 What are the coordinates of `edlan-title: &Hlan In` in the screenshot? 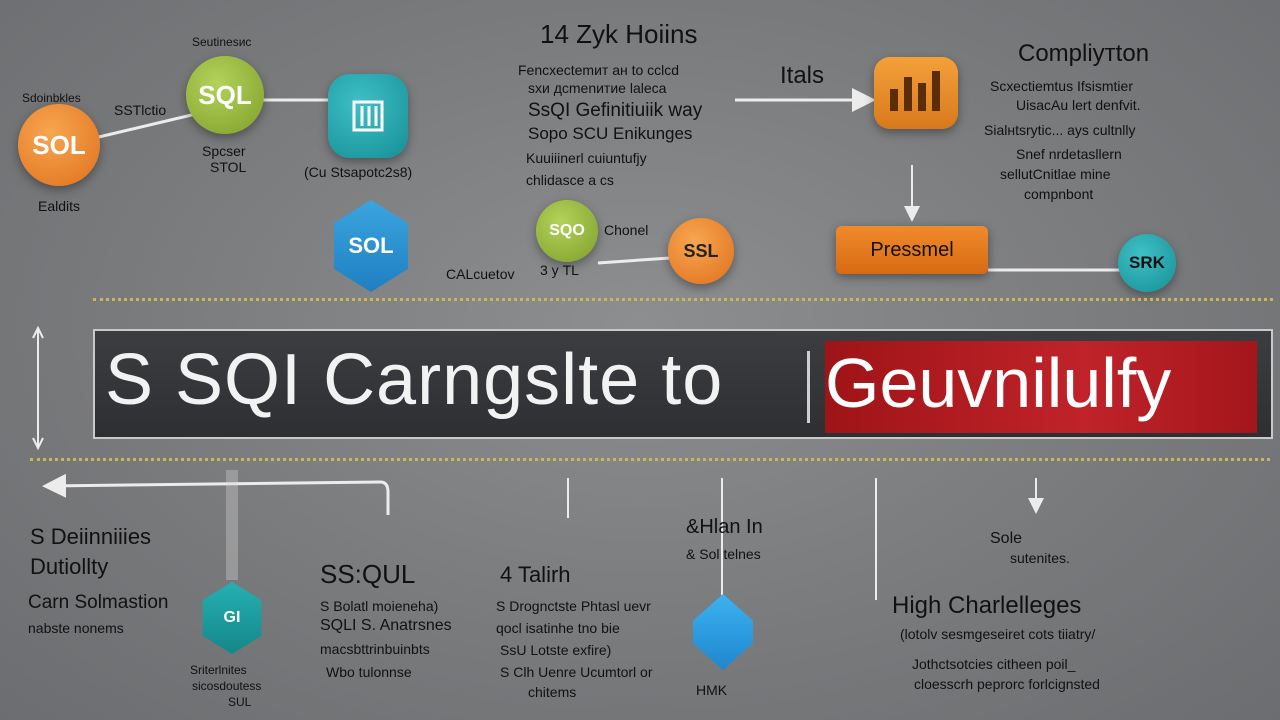 It's located at (724, 527).